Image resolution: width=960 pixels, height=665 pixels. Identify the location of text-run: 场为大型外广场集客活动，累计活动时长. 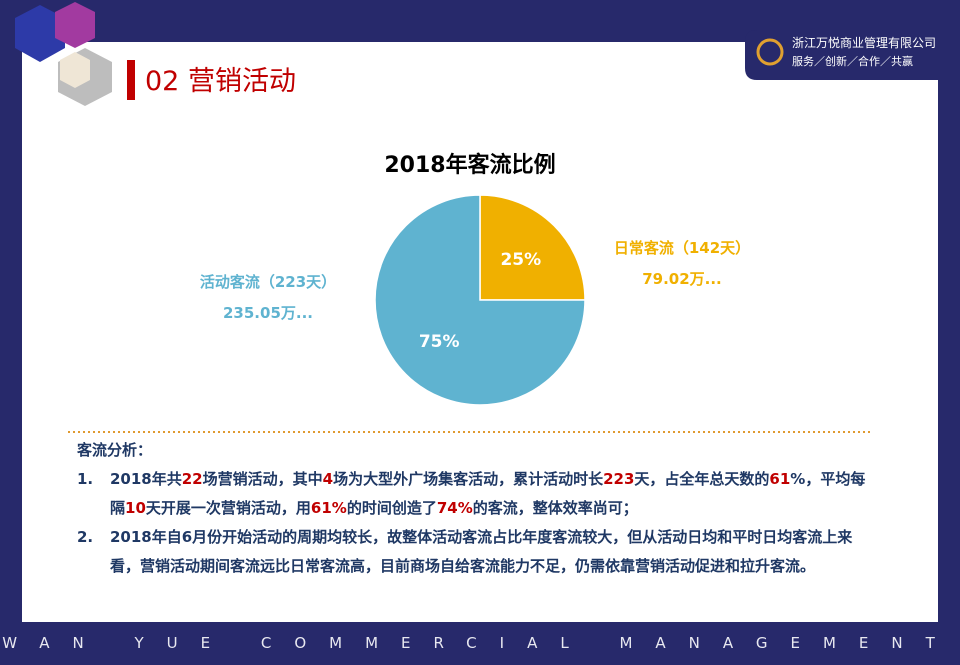
(468, 479).